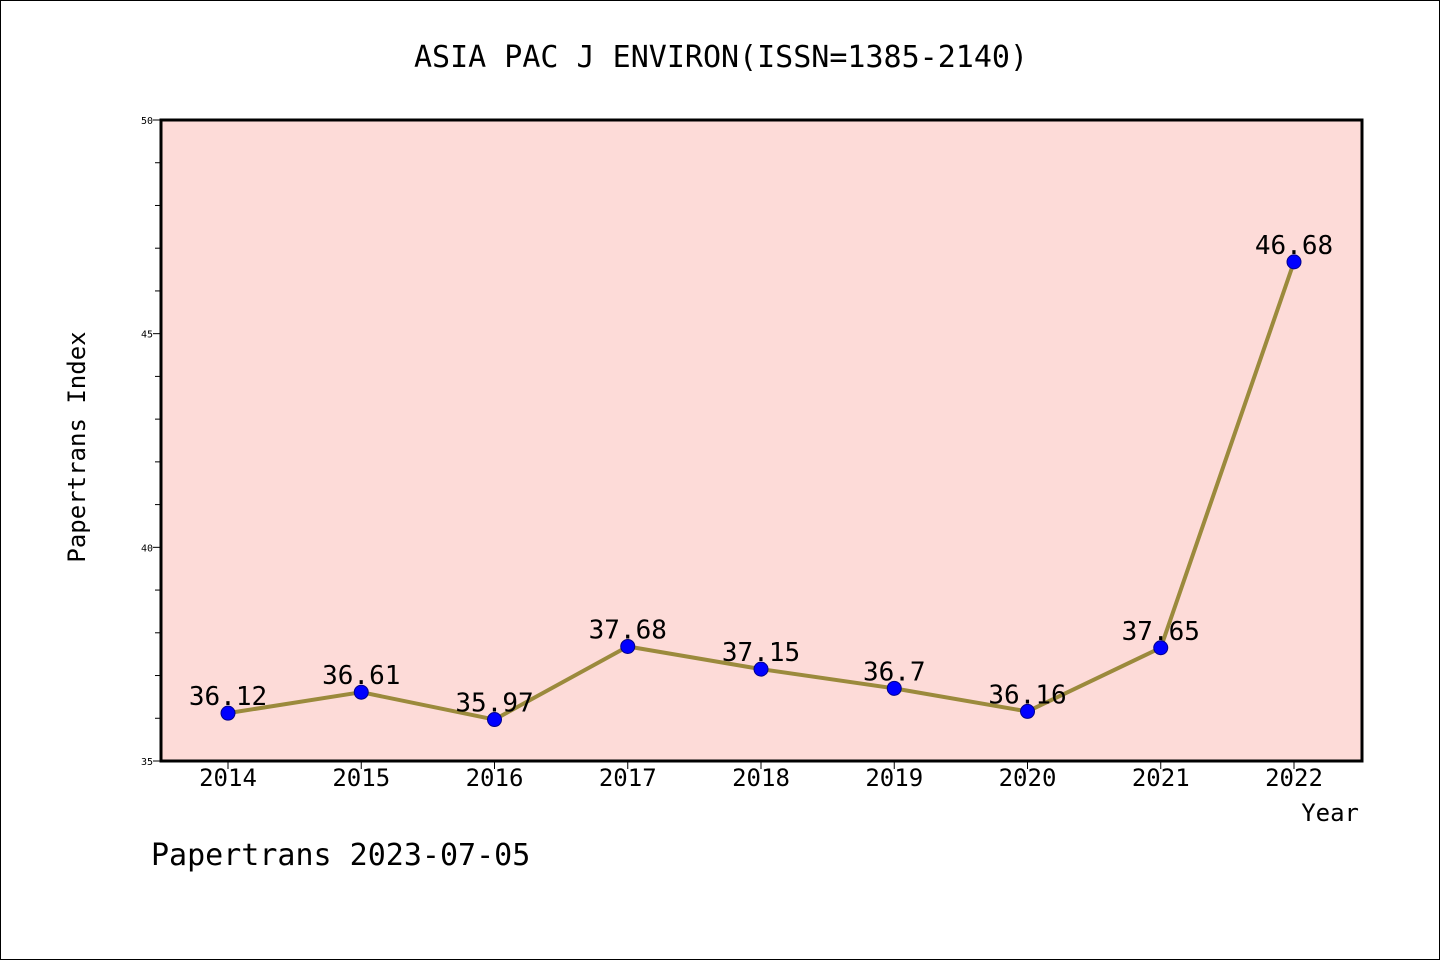 This screenshot has width=1440, height=960. Describe the element at coordinates (1294, 262) in the screenshot. I see `data-point-2022` at that location.